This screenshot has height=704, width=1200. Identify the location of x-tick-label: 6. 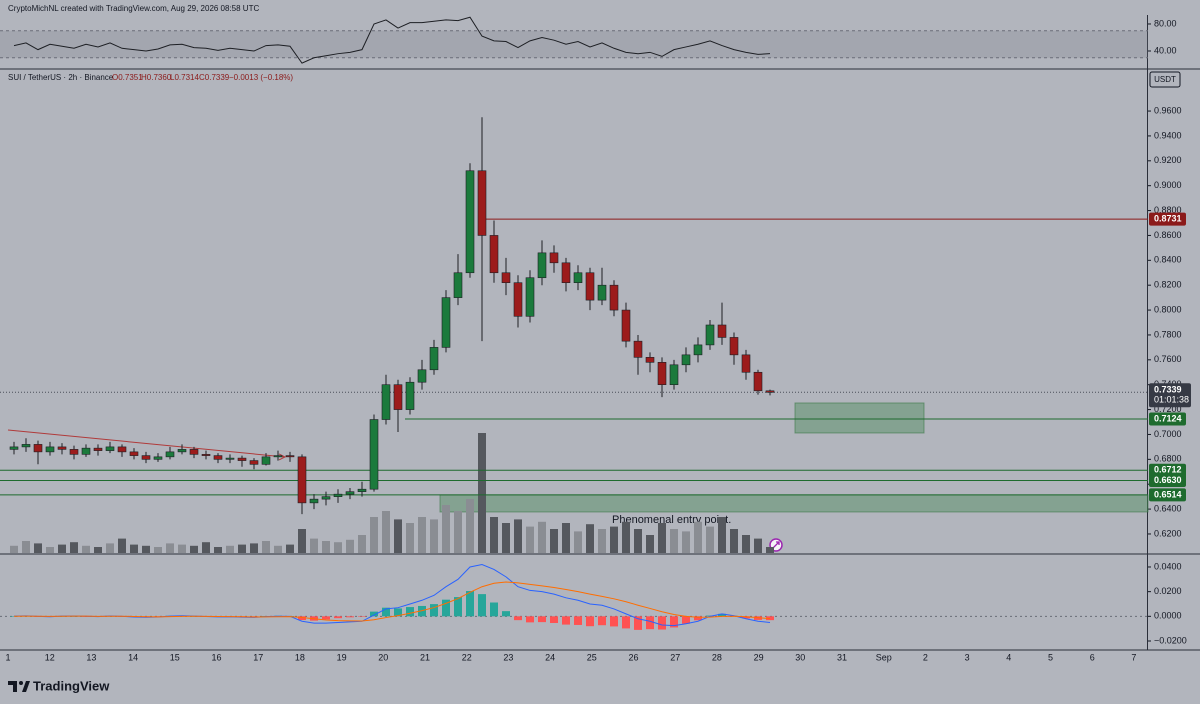
(1092, 657).